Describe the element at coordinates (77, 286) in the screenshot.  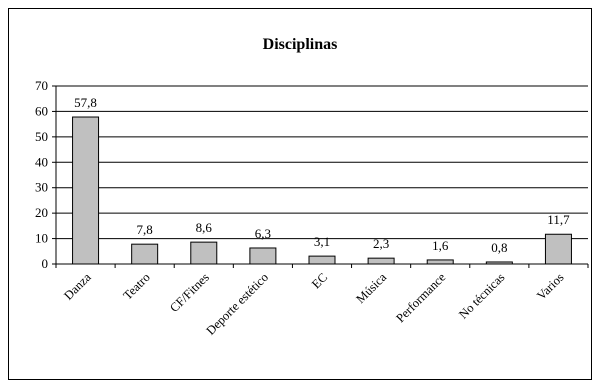
I see `category-label: Danza` at that location.